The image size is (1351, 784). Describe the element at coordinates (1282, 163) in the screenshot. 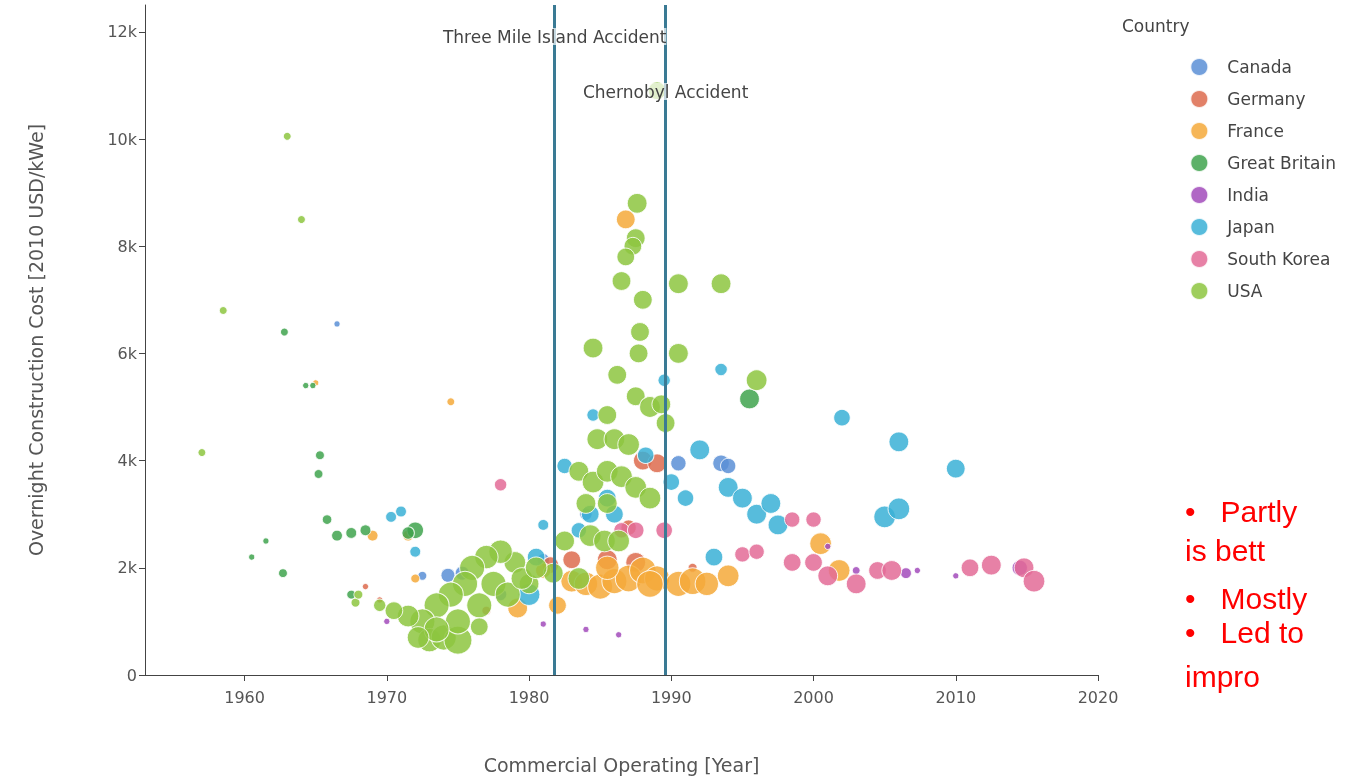

I see `legend-label: Great Britain` at that location.